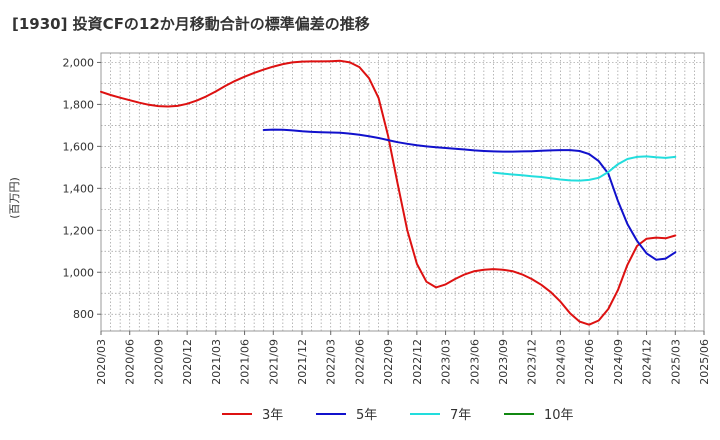  I want to click on x-tick-label: 2022/09, so click(388, 362).